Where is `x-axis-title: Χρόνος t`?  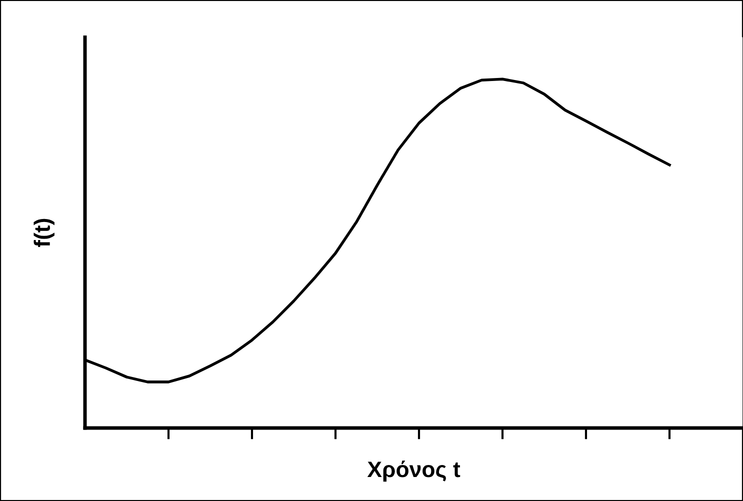 x-axis-title: Χρόνος t is located at coordinates (413, 471).